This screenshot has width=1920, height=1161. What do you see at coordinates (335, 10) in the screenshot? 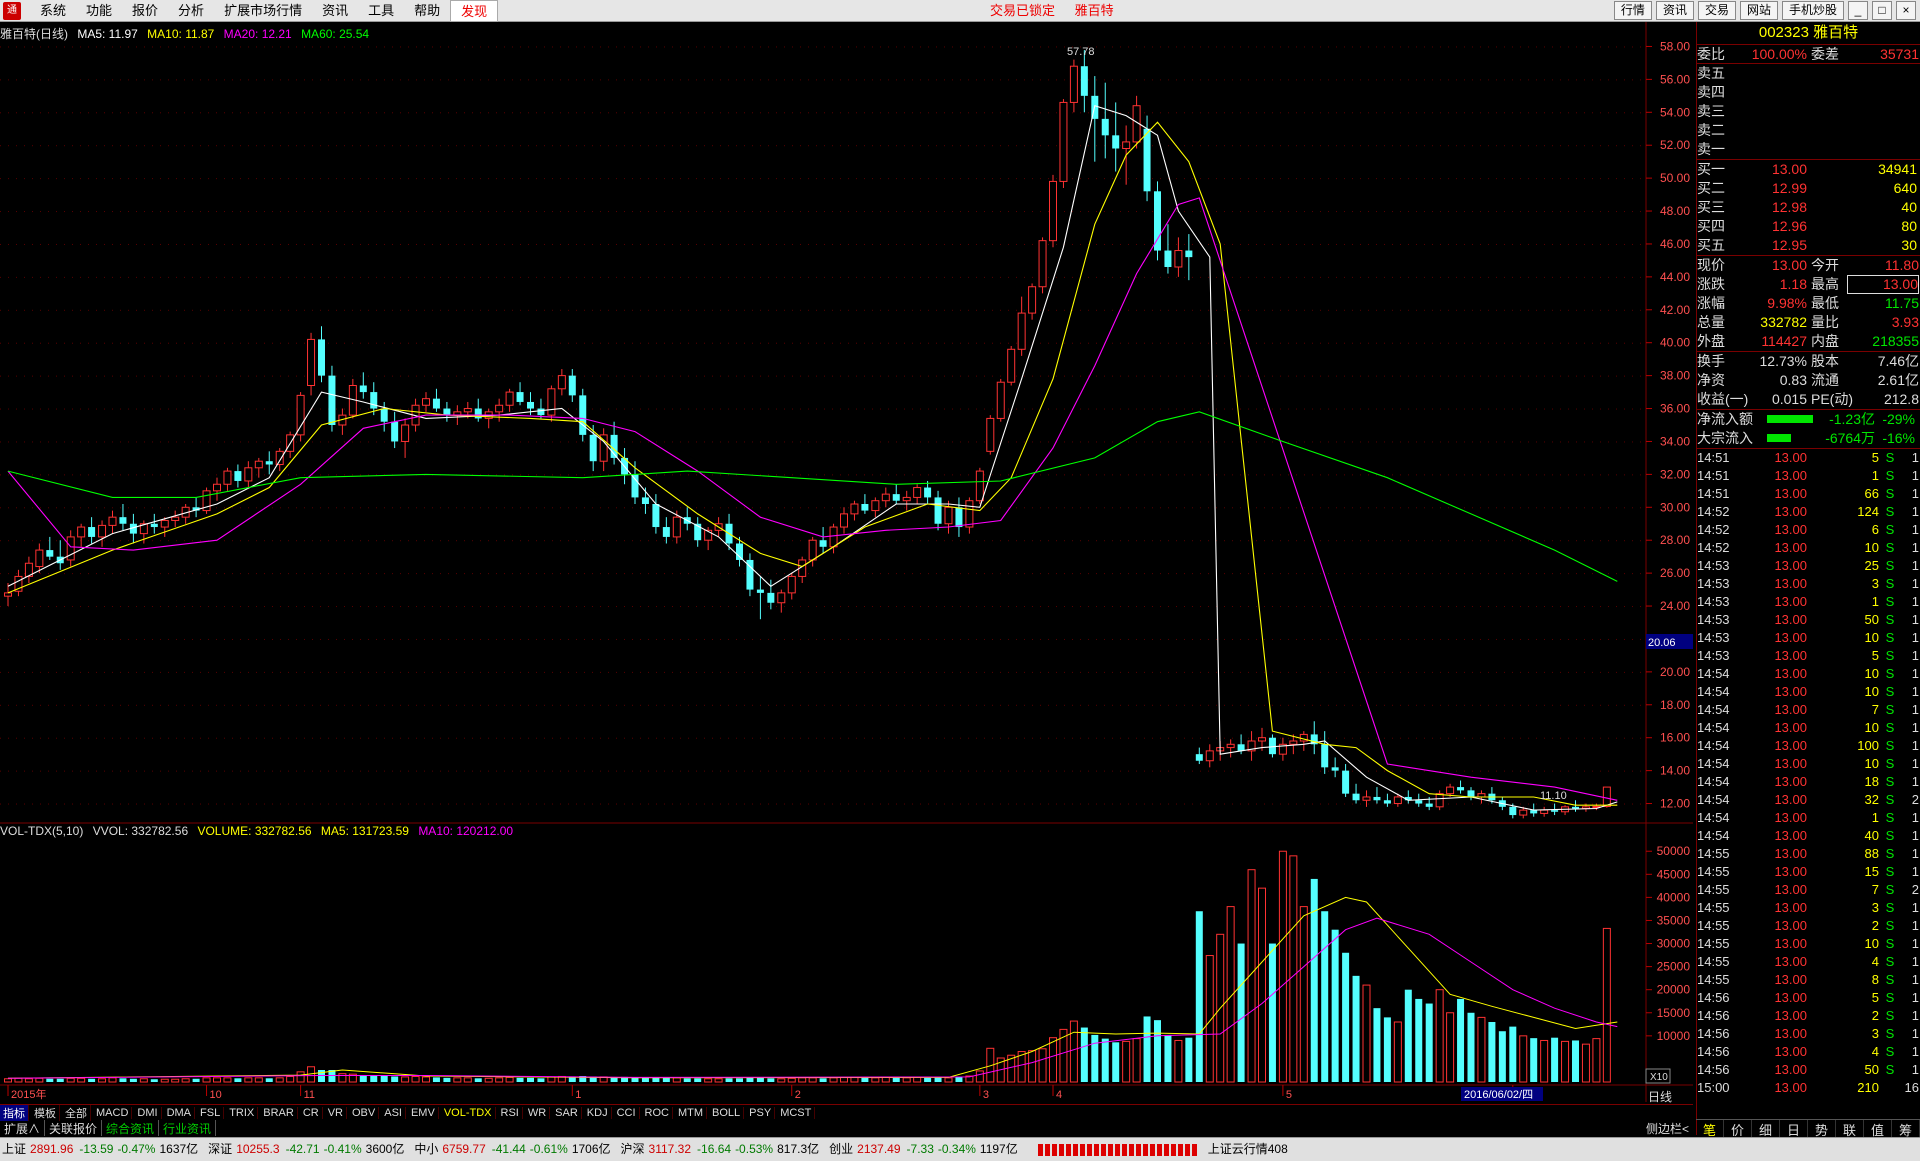
I see `menu-info: 资讯` at bounding box center [335, 10].